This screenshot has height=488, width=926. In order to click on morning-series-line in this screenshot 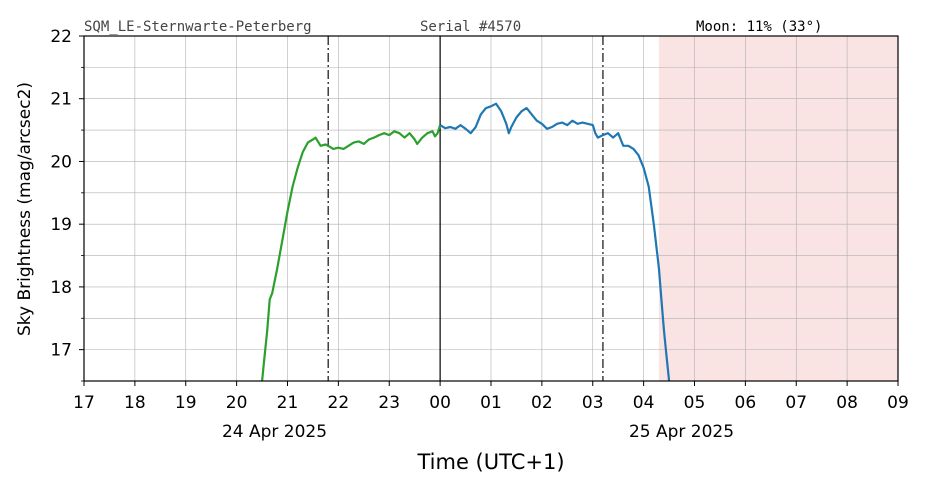, I will do `click(555, 241)`.